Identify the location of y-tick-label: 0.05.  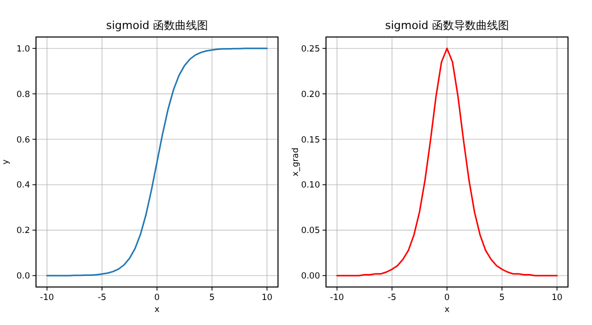
(310, 231).